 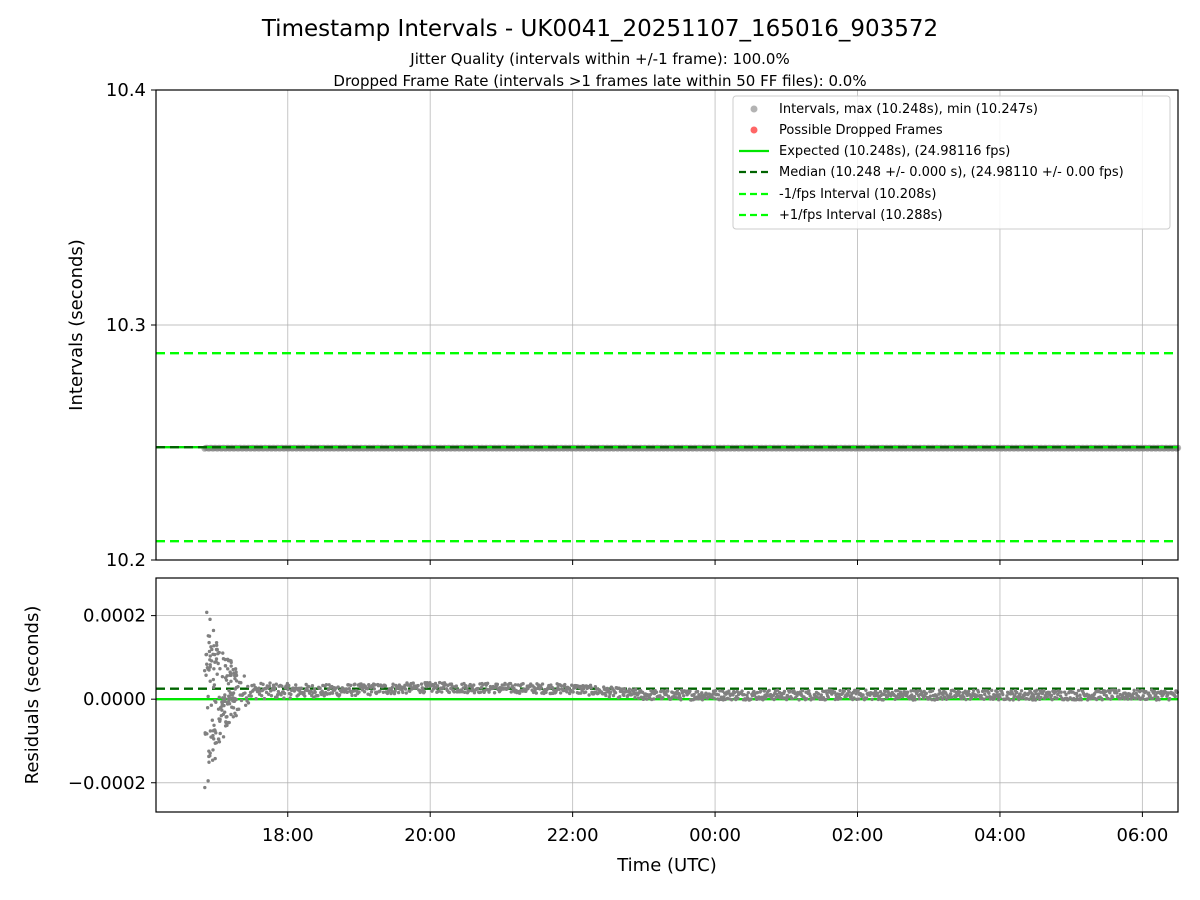 I want to click on legend-label-minus-fps: -1/fps Interval (10.208s), so click(x=857, y=194).